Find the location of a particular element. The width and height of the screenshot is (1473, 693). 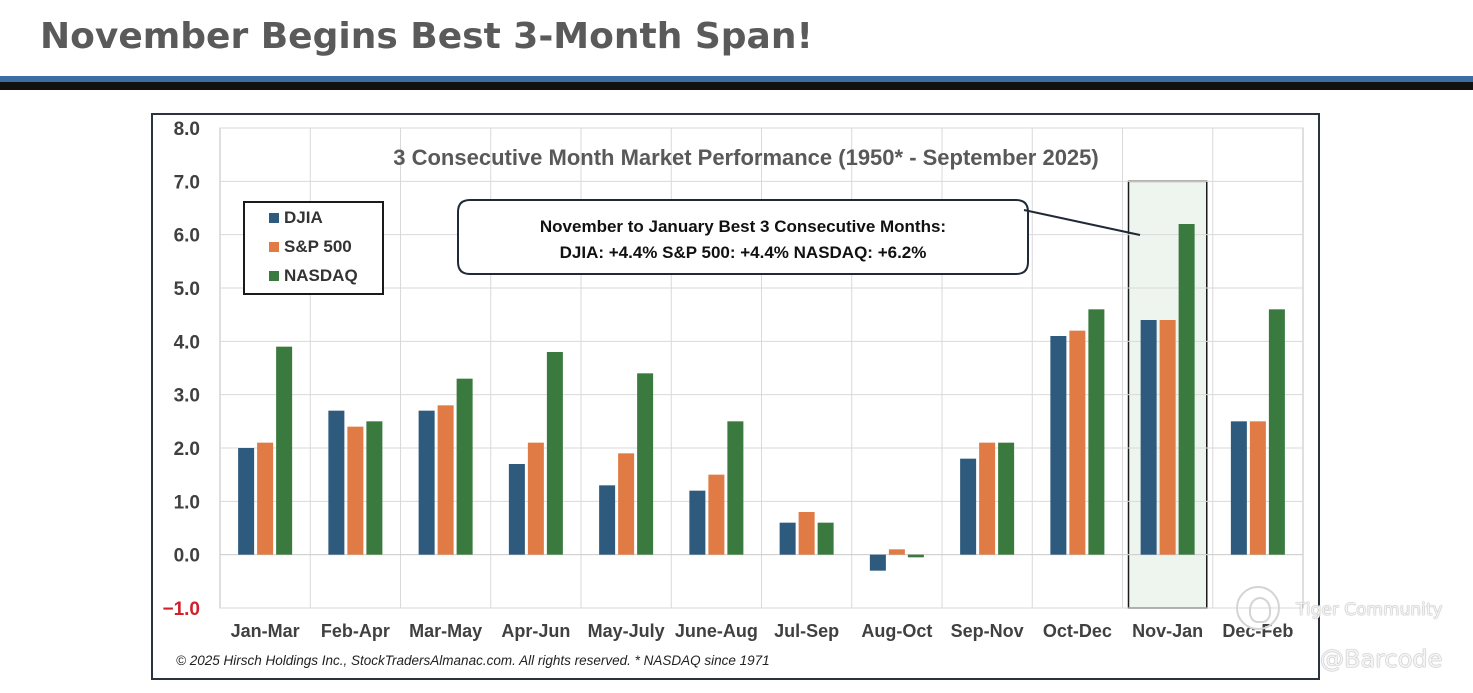

bar-nasdaq-june-aug is located at coordinates (735, 488).